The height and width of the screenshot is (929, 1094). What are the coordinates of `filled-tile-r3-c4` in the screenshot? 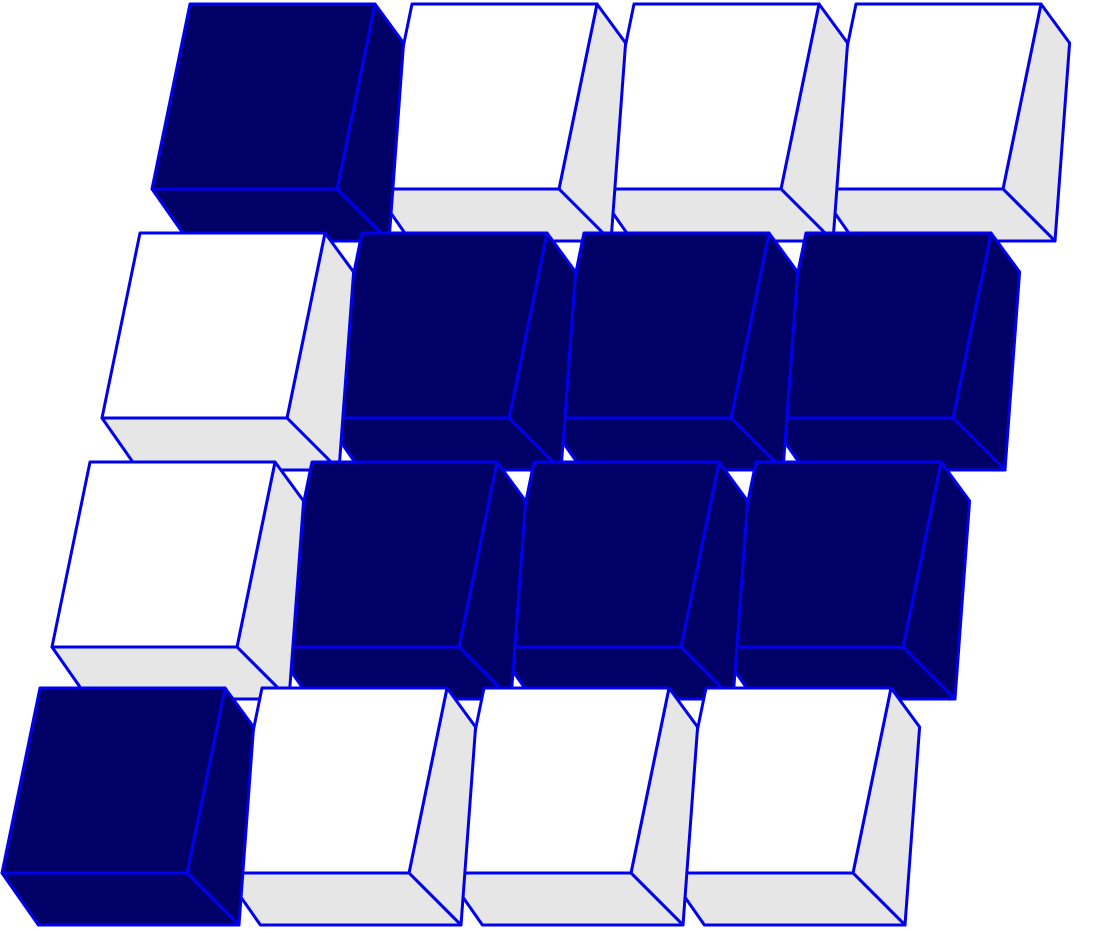 It's located at (844, 580).